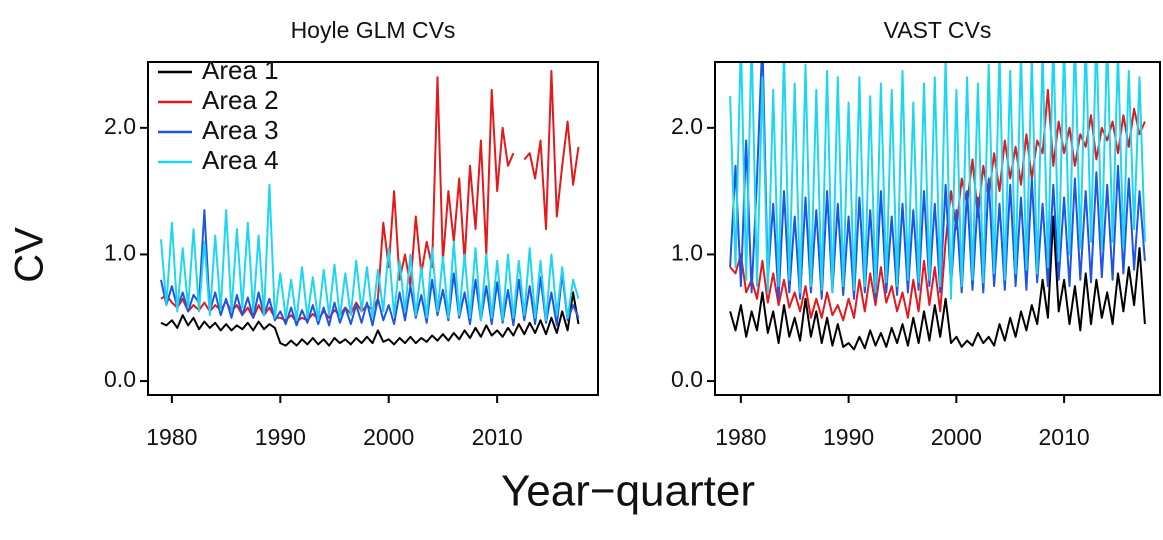 This screenshot has width=1163, height=540. Describe the element at coordinates (628, 491) in the screenshot. I see `x-axis-label: Year−quarter` at that location.